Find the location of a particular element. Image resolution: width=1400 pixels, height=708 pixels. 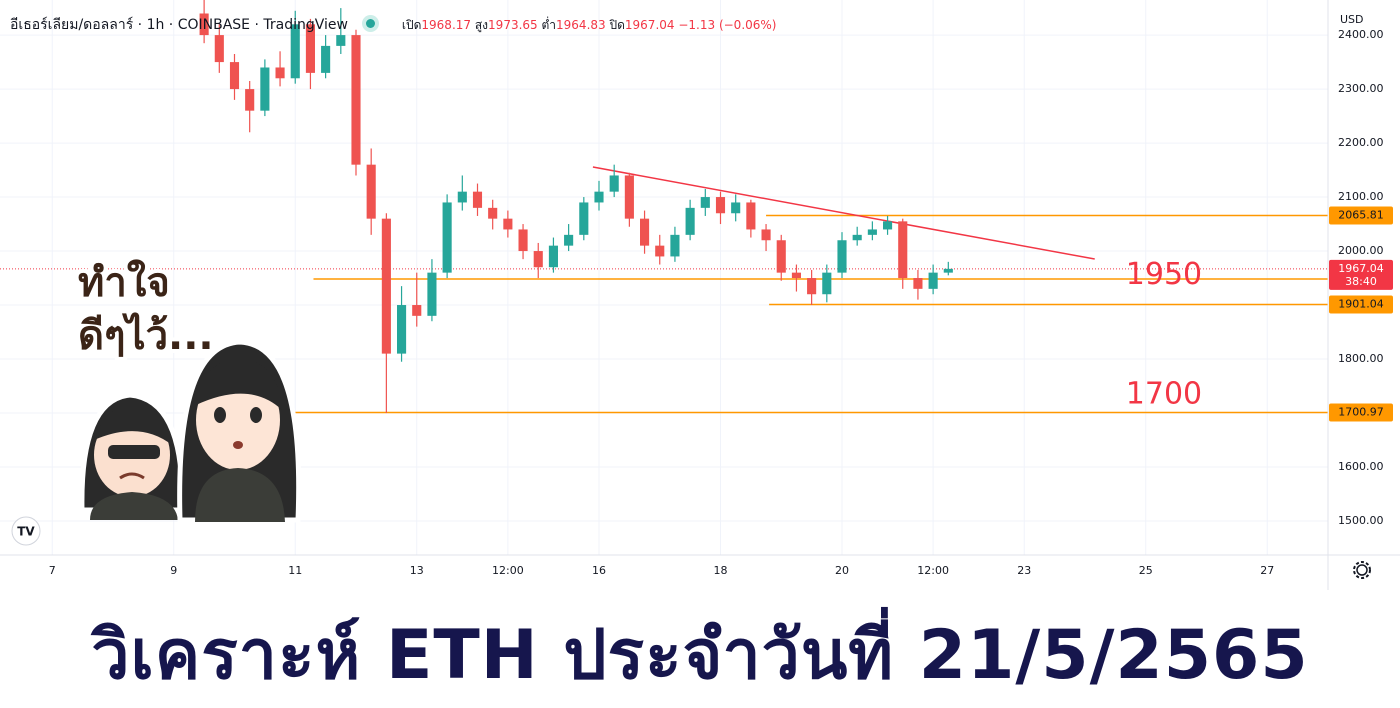

tv-logo-text: TV is located at coordinates (26, 532).